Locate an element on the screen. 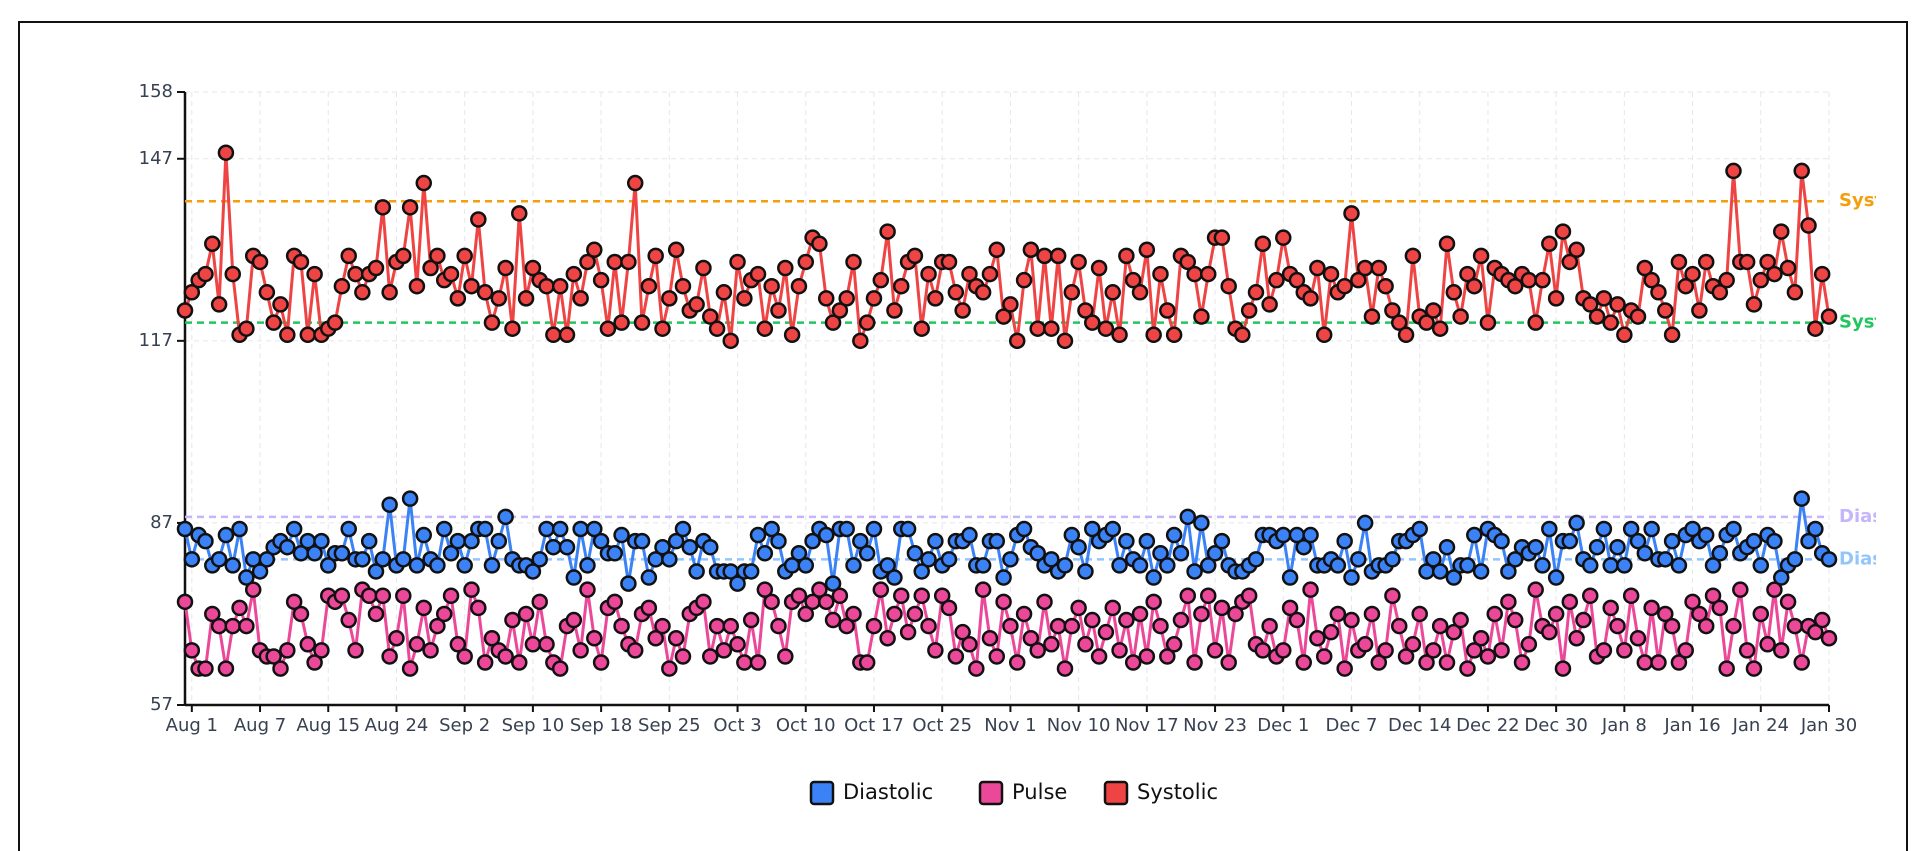  reference-label: Dias is located at coordinates (1861, 516).